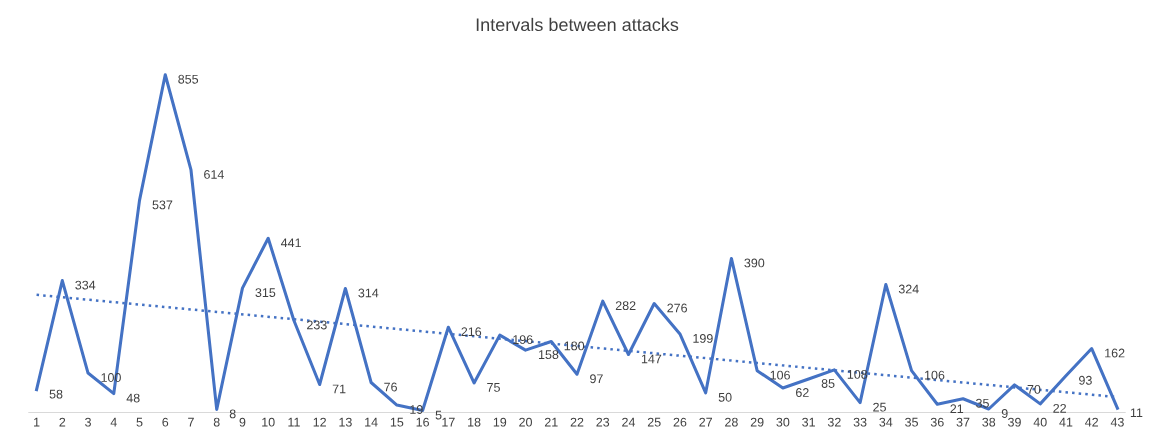 The height and width of the screenshot is (446, 1154). What do you see at coordinates (368, 293) in the screenshot?
I see `data-label: 314` at bounding box center [368, 293].